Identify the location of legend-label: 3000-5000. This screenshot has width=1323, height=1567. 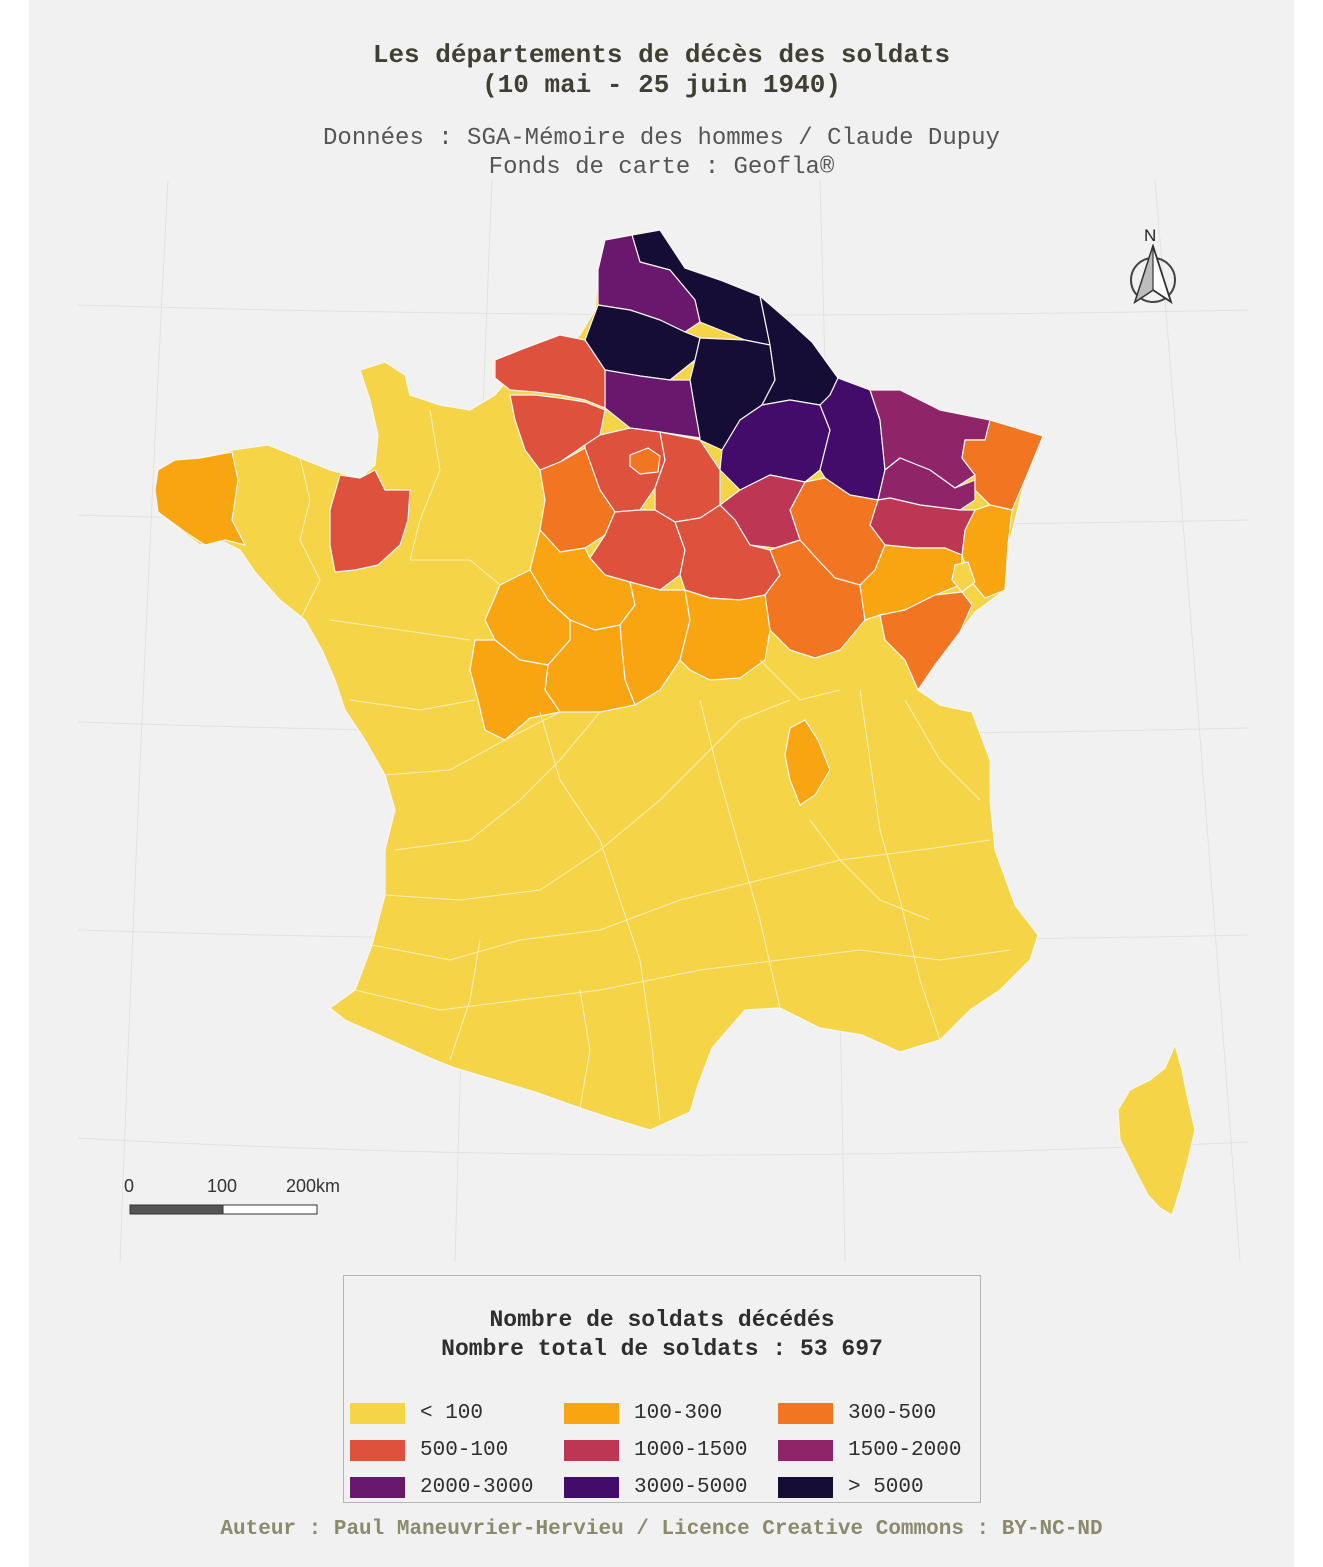
(691, 1487).